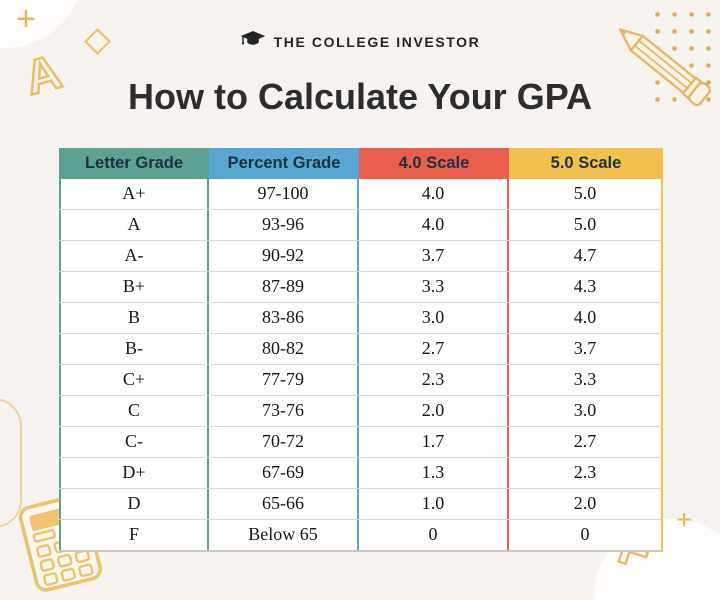  What do you see at coordinates (134, 380) in the screenshot?
I see `letter-grade-cell: C+` at bounding box center [134, 380].